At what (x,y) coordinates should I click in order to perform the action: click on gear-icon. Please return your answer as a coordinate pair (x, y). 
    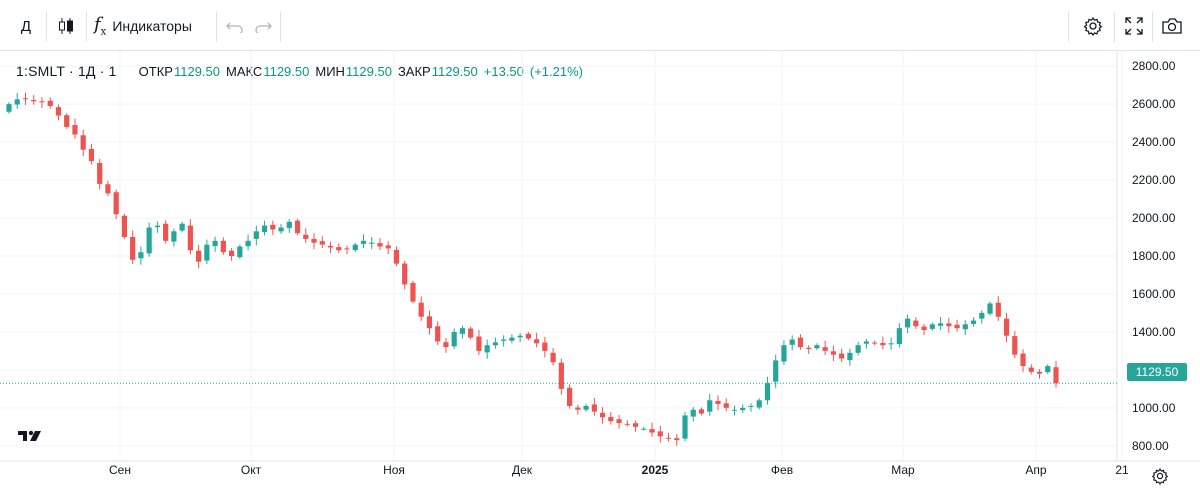
    Looking at the image, I should click on (1093, 26).